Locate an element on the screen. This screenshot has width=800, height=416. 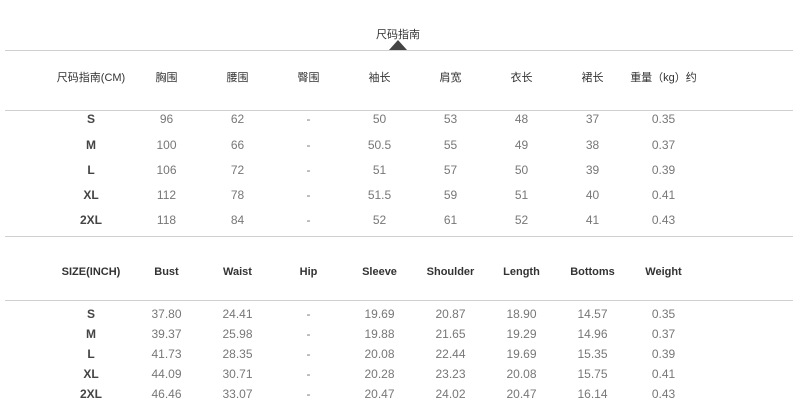
value-cell: 15.75 is located at coordinates (592, 374).